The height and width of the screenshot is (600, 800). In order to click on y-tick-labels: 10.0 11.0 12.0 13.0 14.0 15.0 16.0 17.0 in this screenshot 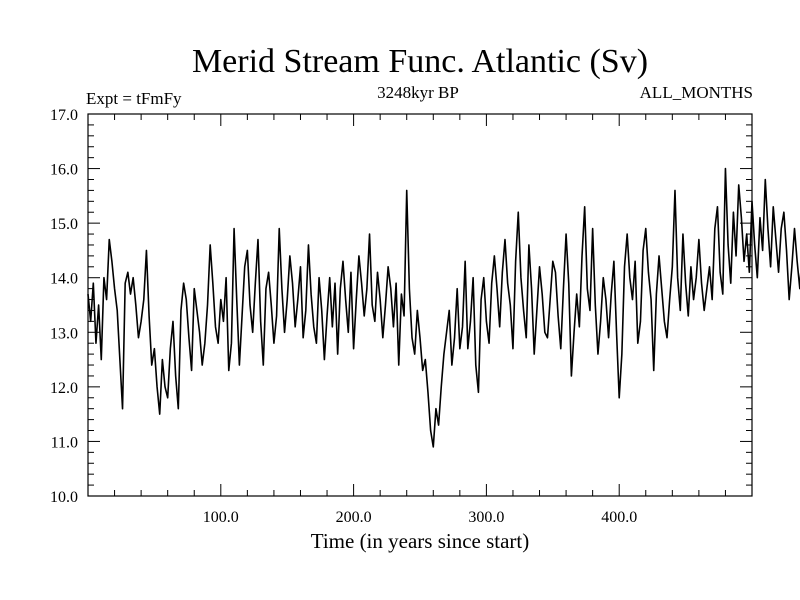, I will do `click(64, 306)`.